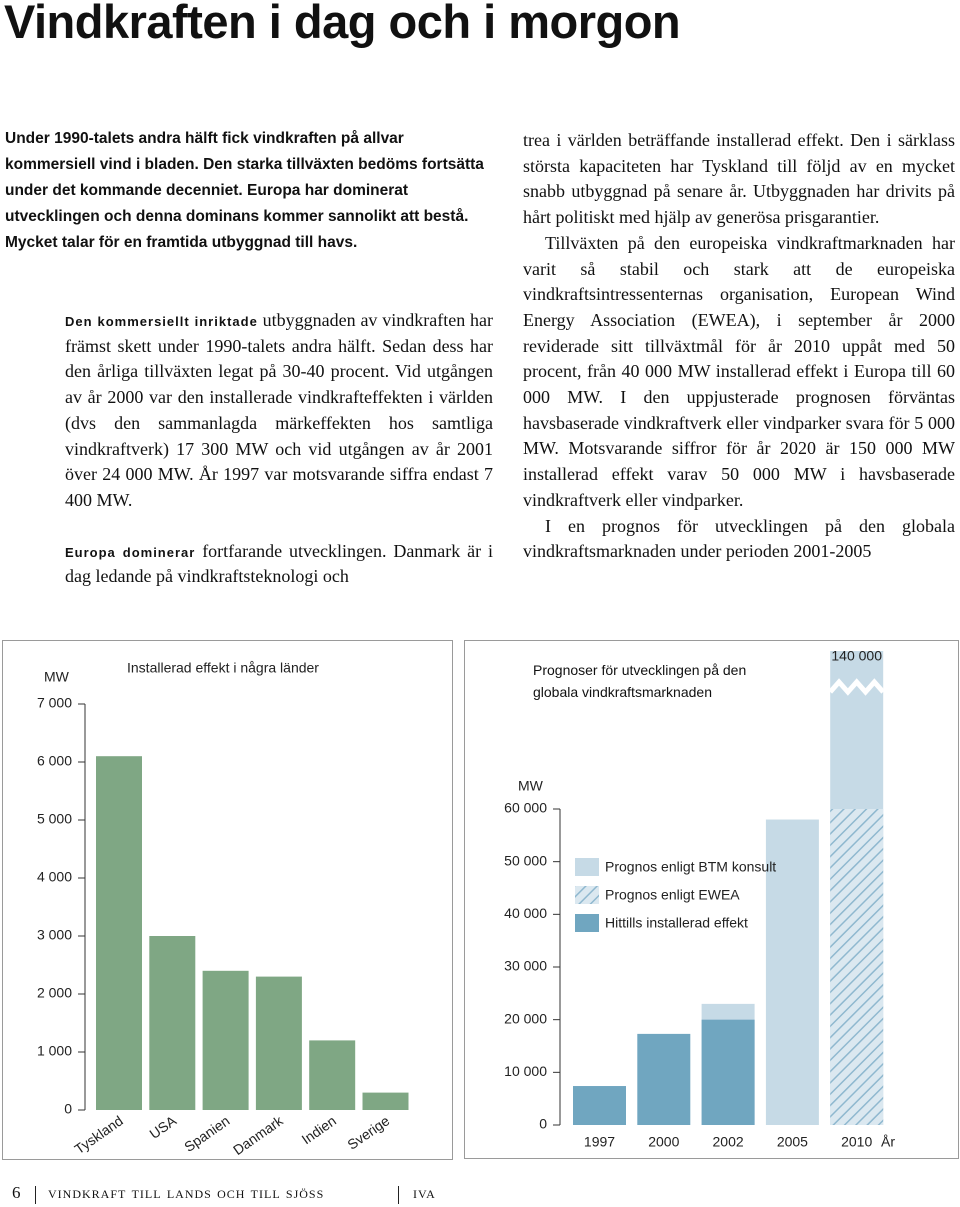 The image size is (960, 1207). Describe the element at coordinates (54, 819) in the screenshot. I see `y-tick-label: 5 000` at that location.